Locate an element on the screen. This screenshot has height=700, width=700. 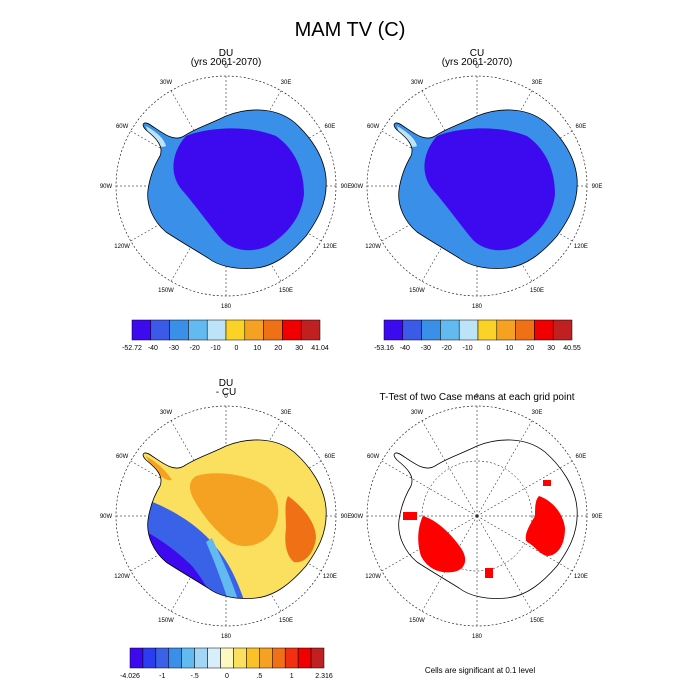
latitude-circle is located at coordinates (477, 516).